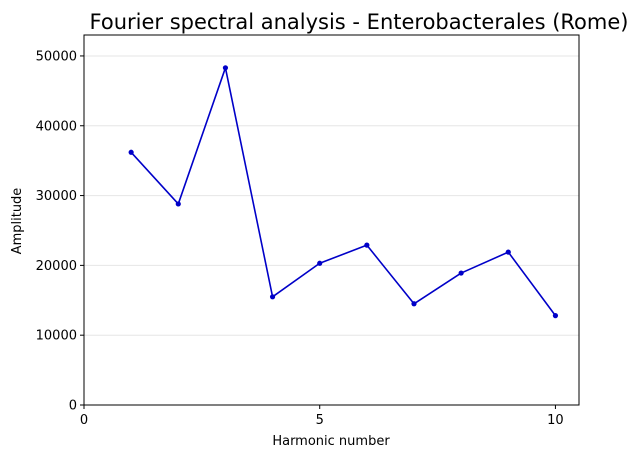  What do you see at coordinates (73, 406) in the screenshot?
I see `y-tick-label: 0` at bounding box center [73, 406].